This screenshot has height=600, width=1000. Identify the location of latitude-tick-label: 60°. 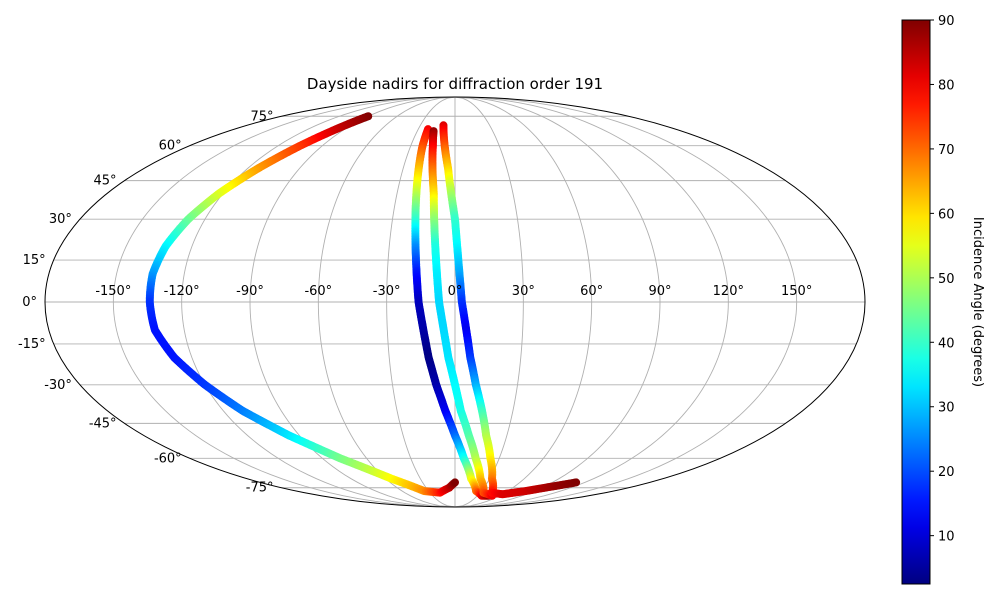
(170, 146).